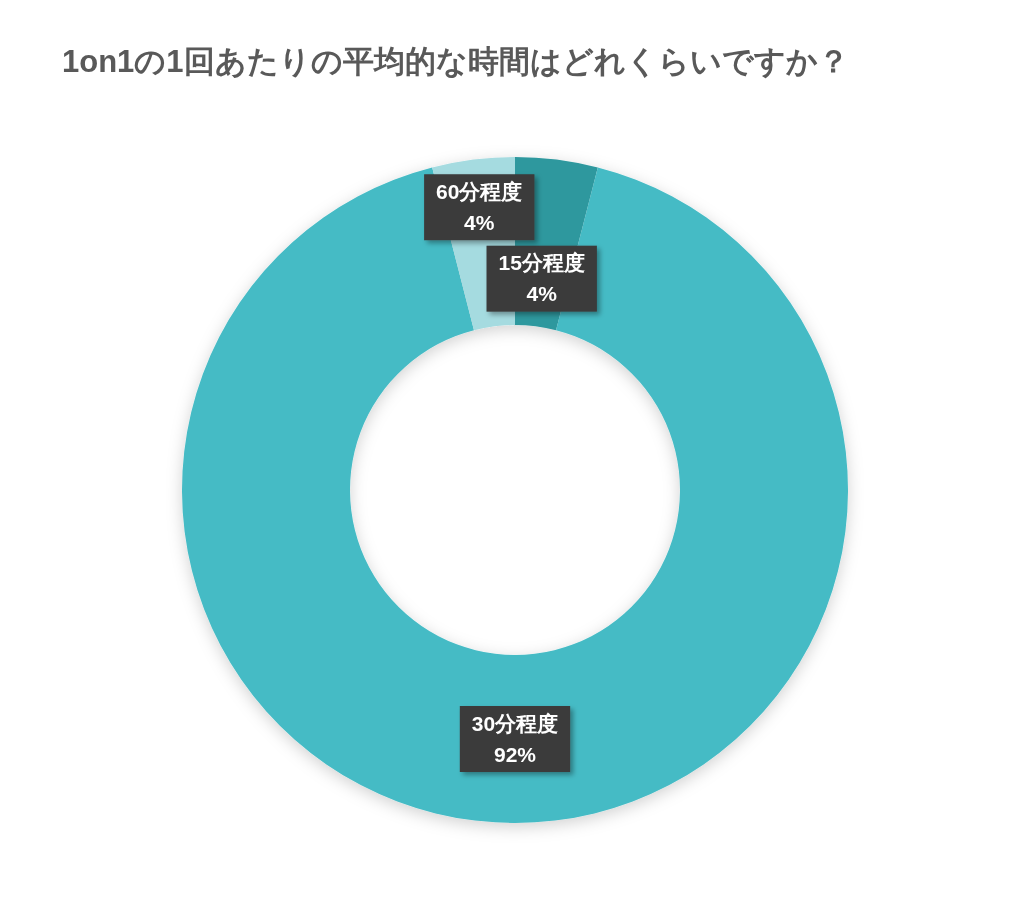 The height and width of the screenshot is (909, 1024). Describe the element at coordinates (515, 723) in the screenshot. I see `slice-label: 30分程度` at that location.